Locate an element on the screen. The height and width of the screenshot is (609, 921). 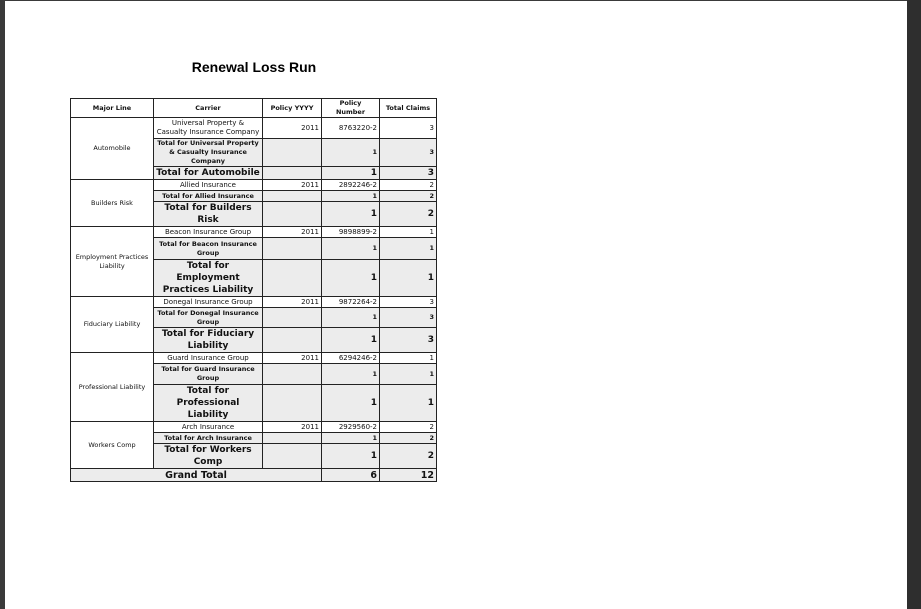
grand-total-row: Grand Total 6 12 is located at coordinates (253, 475).